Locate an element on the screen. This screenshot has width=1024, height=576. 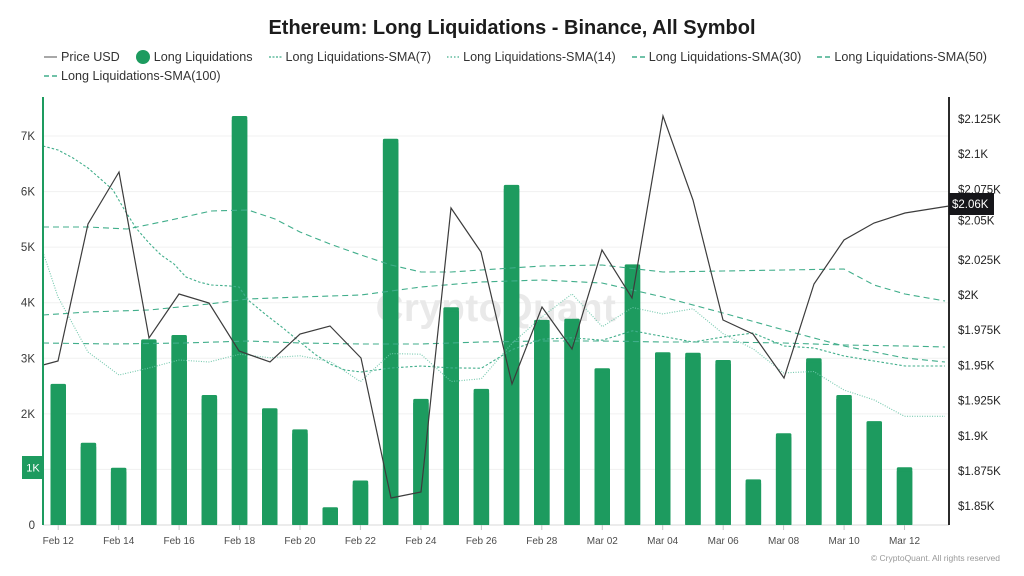
svg-text: $2.05K is located at coordinates (976, 222).